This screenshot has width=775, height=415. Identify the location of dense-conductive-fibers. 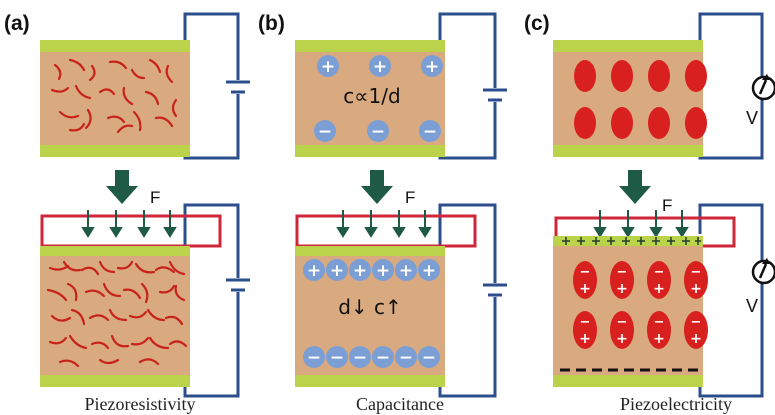
(117, 314).